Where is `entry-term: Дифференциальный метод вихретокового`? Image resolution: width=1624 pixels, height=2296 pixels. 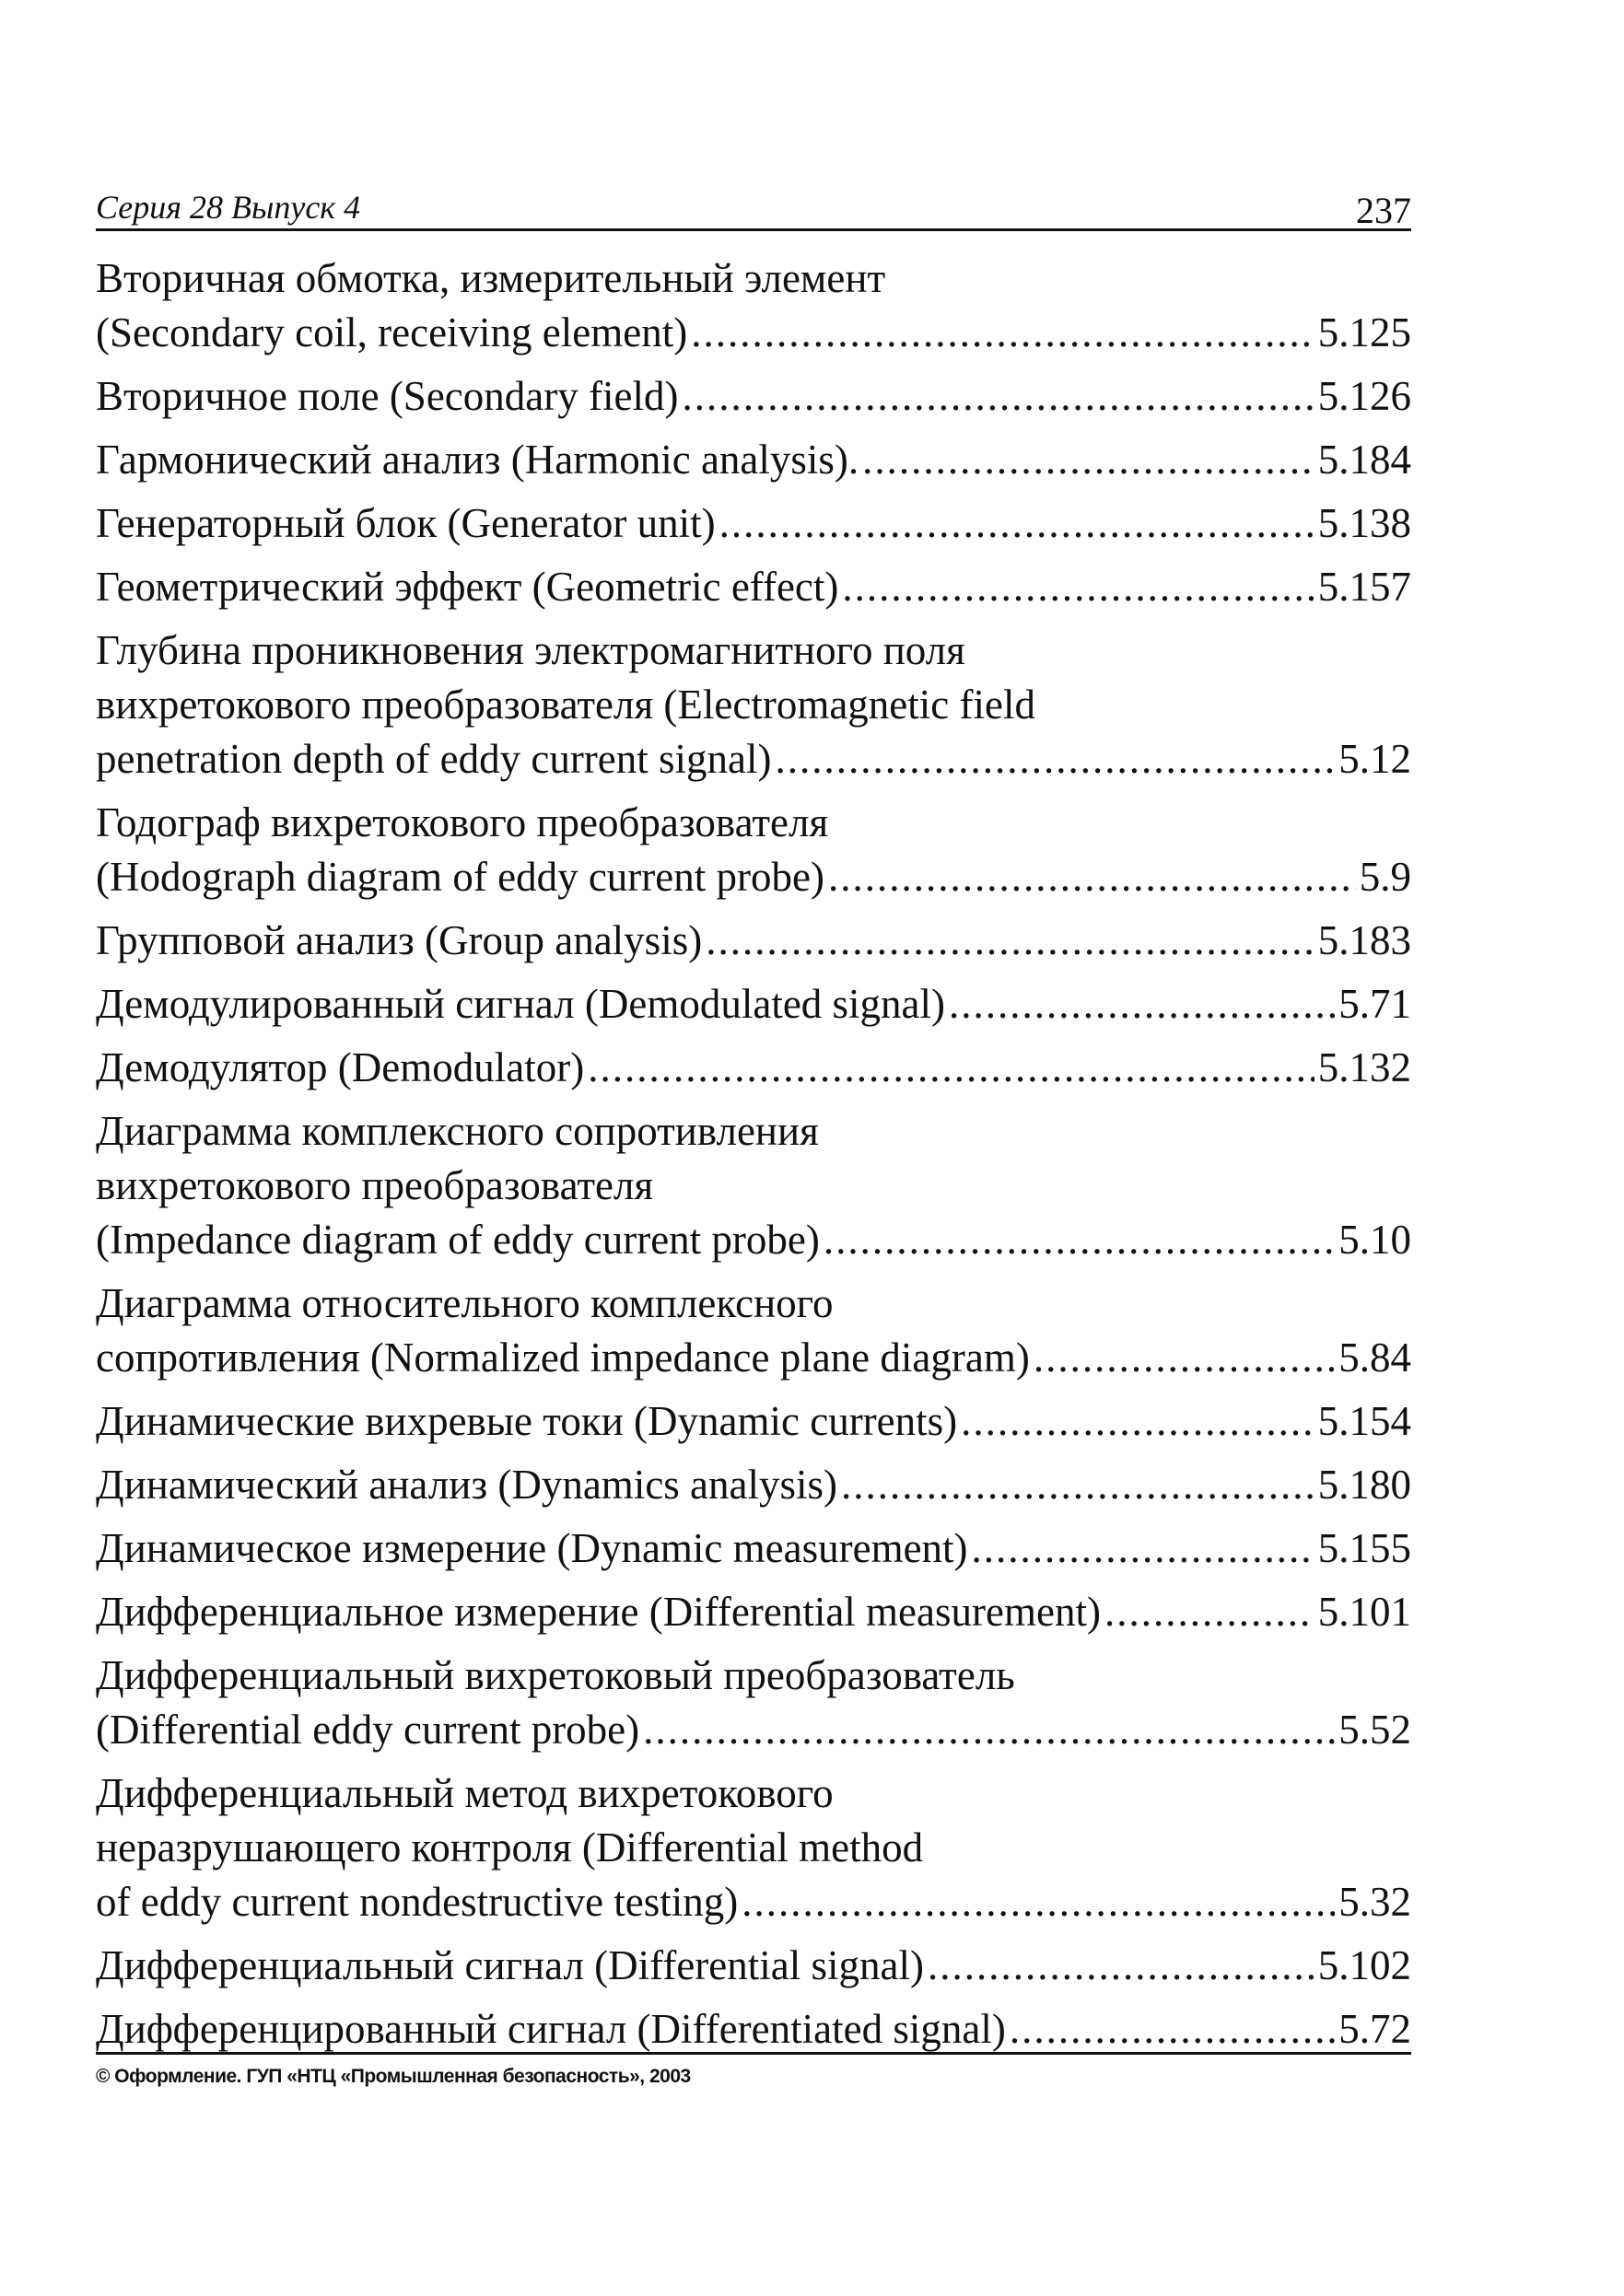 entry-term: Дифференциальный метод вихретокового is located at coordinates (465, 1793).